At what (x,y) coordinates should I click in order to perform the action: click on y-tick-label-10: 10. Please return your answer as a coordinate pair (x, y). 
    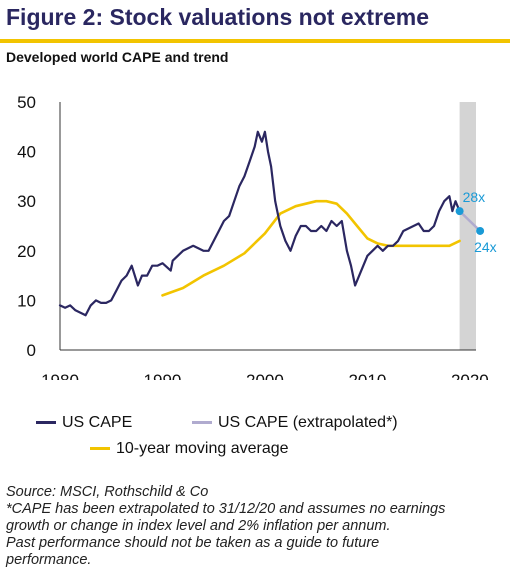
    Looking at the image, I should click on (26, 300).